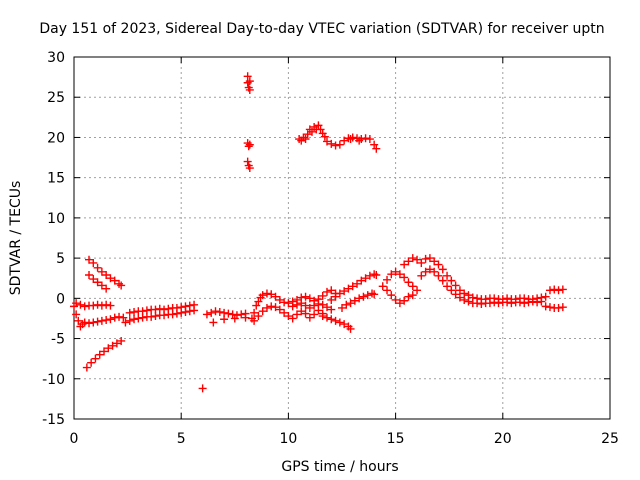 This screenshot has width=640, height=480. I want to click on y-tick-label: -10, so click(53, 380).